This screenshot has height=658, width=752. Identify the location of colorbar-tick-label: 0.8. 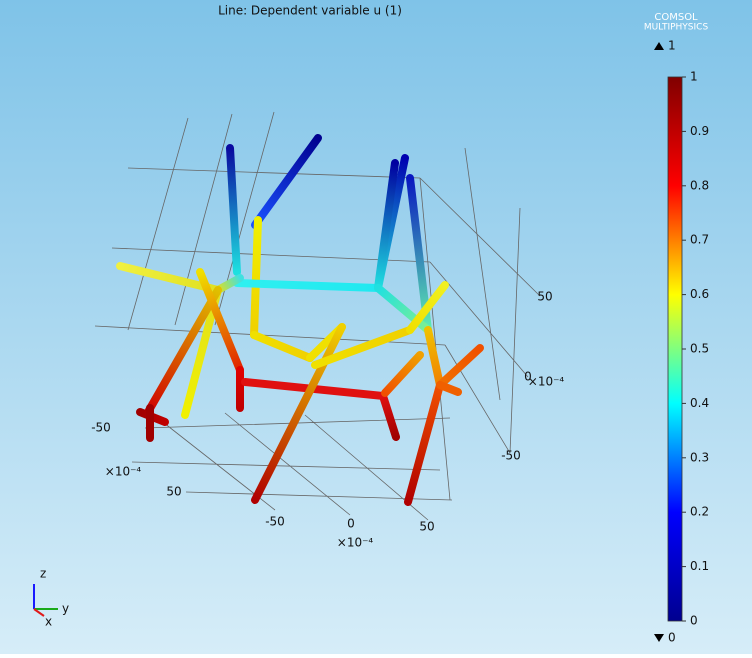
(699, 185).